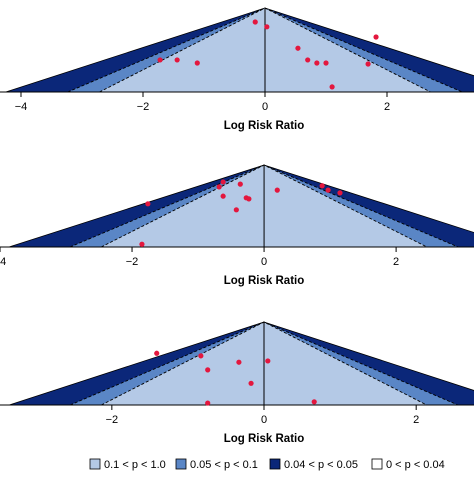 The image size is (474, 479). What do you see at coordinates (415, 465) in the screenshot?
I see `legend-label: 0 < p < 0.04` at bounding box center [415, 465].